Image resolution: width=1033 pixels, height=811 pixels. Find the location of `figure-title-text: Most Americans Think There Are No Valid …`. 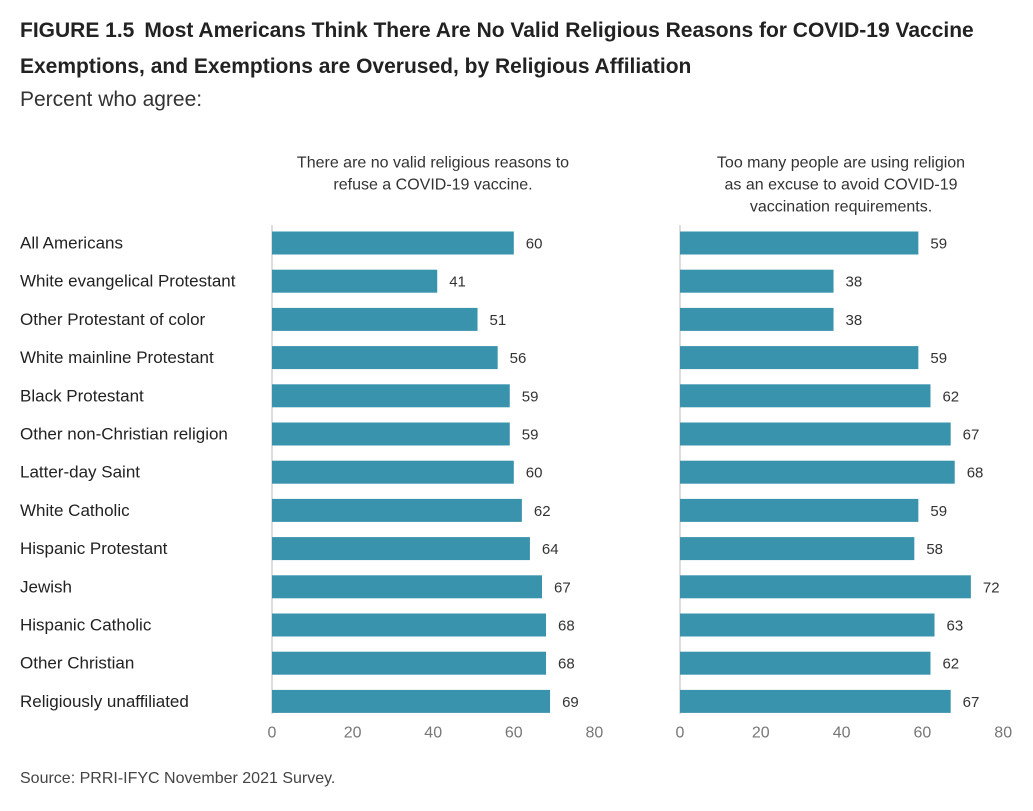

figure-title-text: Most Americans Think There Are No Valid … is located at coordinates (497, 48).